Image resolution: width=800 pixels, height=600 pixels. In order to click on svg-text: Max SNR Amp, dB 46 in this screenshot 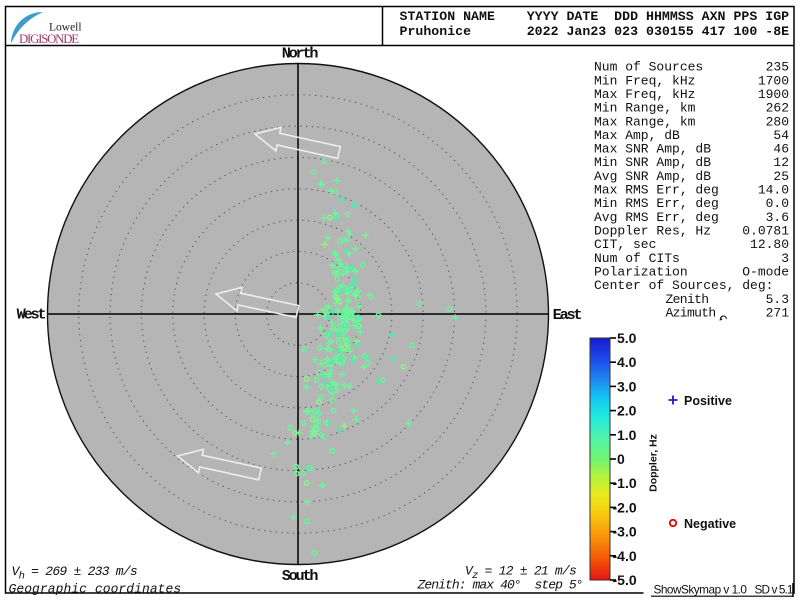, I will do `click(691, 149)`.